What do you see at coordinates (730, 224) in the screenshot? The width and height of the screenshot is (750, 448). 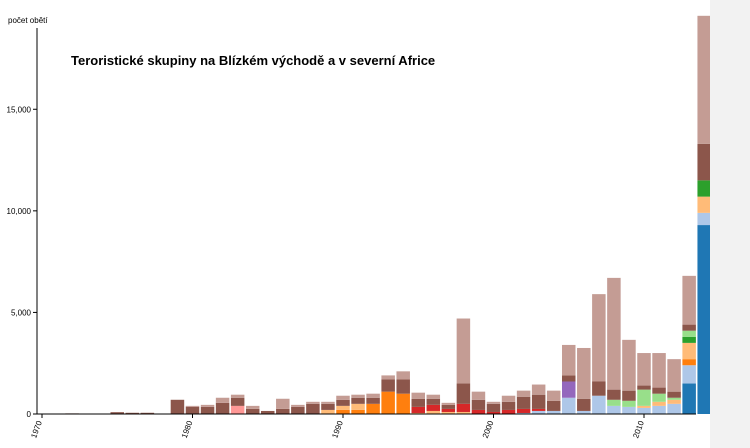 I see `side-panel` at bounding box center [730, 224].